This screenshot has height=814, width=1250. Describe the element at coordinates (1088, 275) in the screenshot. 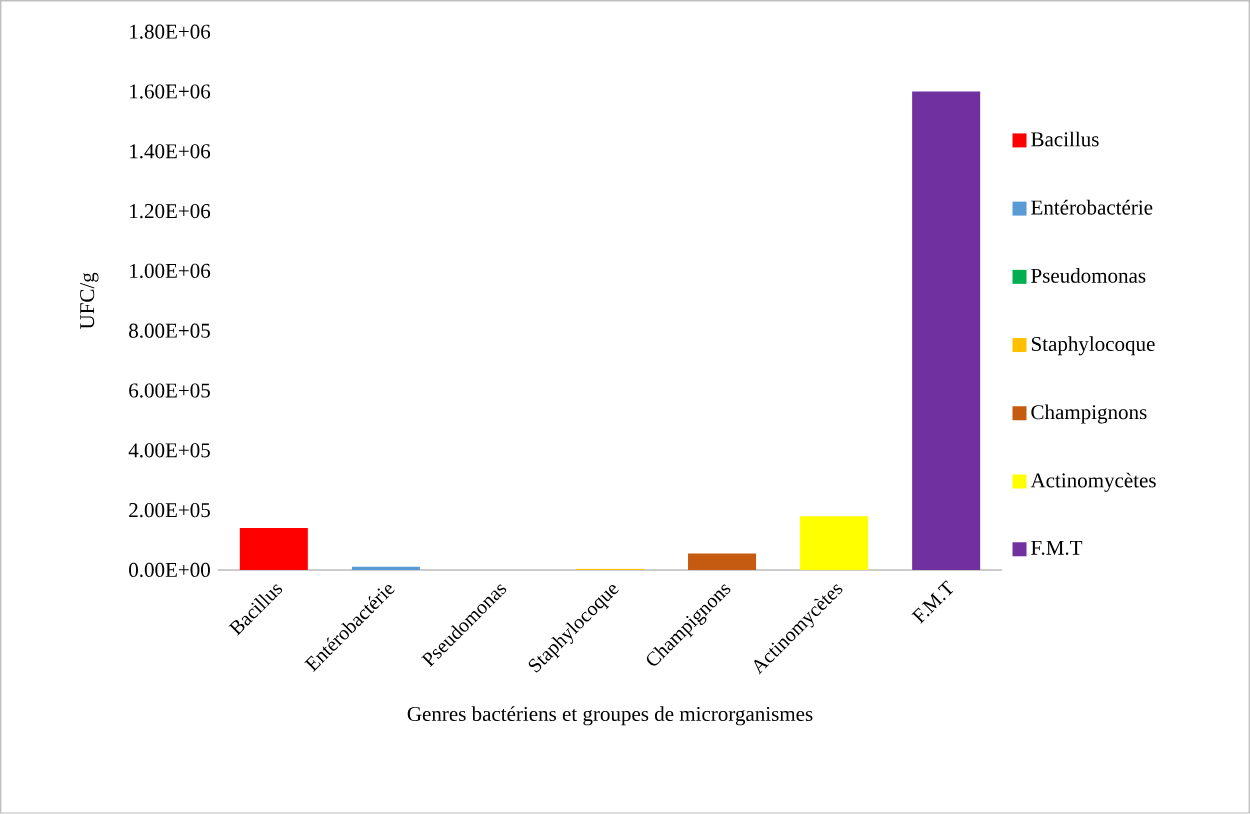

I see `legend-label: Pseudomonas` at that location.